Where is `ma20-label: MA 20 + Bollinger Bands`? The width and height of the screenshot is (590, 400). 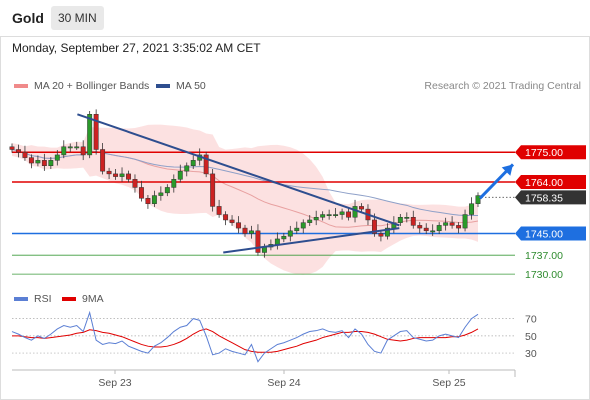 ma20-label: MA 20 + Bollinger Bands is located at coordinates (92, 86).